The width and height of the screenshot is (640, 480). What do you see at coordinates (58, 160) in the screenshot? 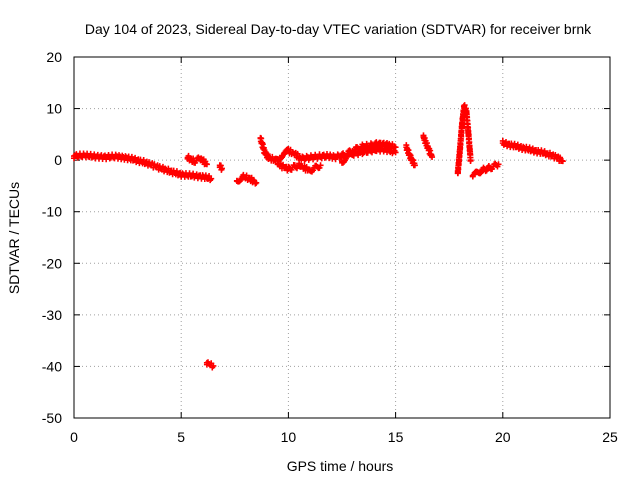
I see `y-tick-label: 0` at bounding box center [58, 160].